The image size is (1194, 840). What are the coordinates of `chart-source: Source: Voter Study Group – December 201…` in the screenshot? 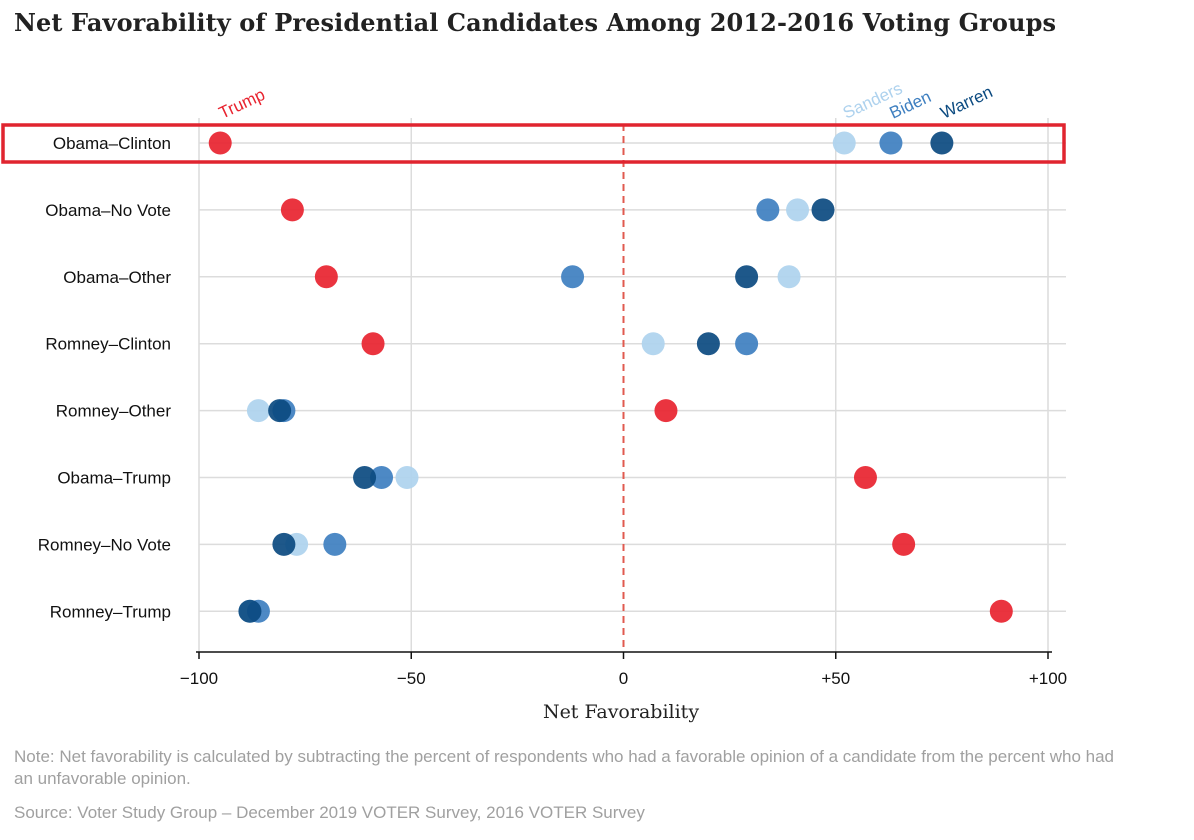 It's located at (329, 812).